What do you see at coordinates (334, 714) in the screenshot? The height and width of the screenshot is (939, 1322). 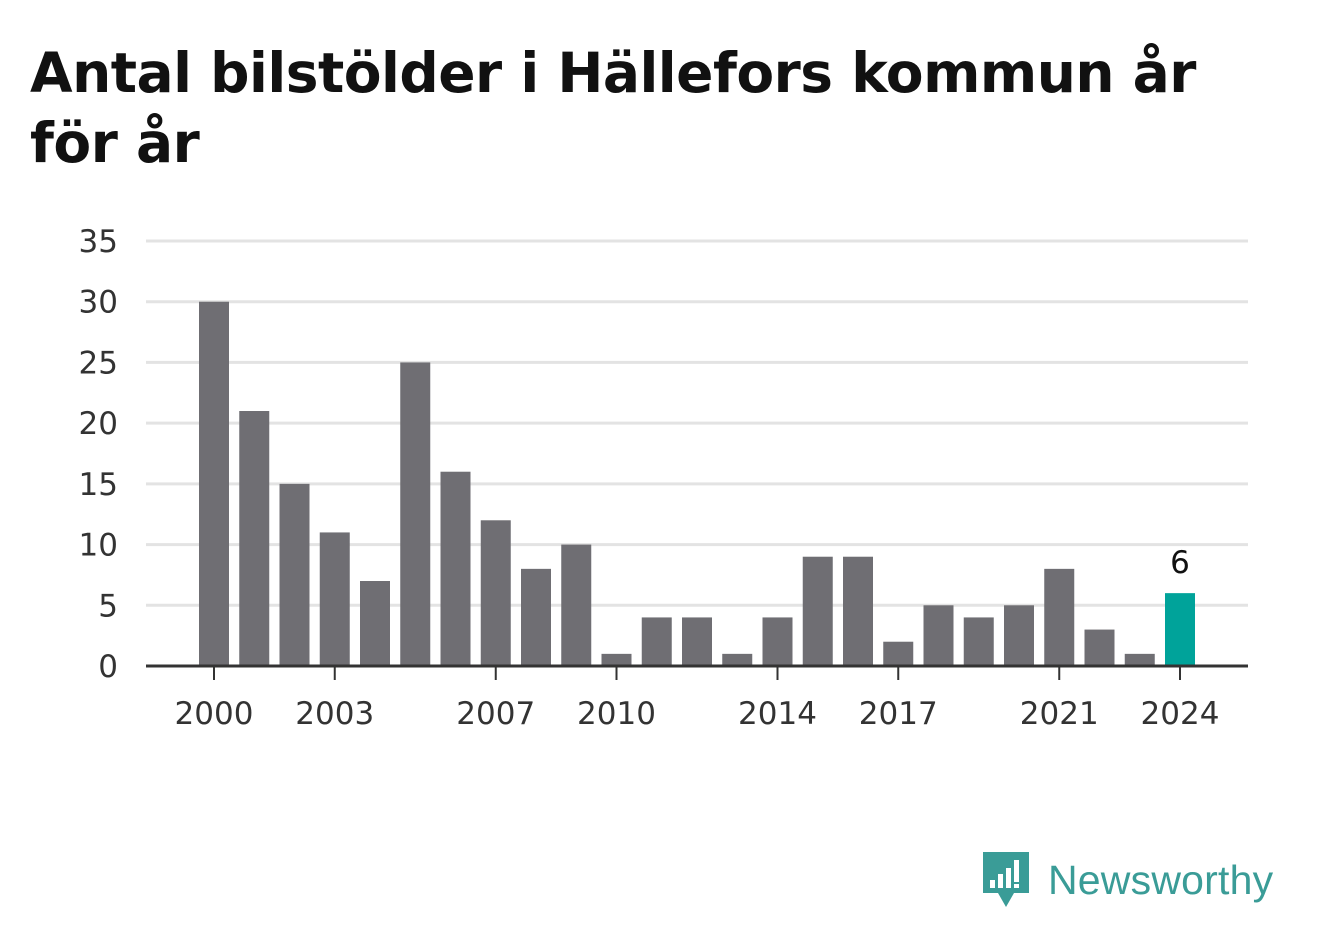 I see `x-tick-label-2003: 2003` at bounding box center [334, 714].